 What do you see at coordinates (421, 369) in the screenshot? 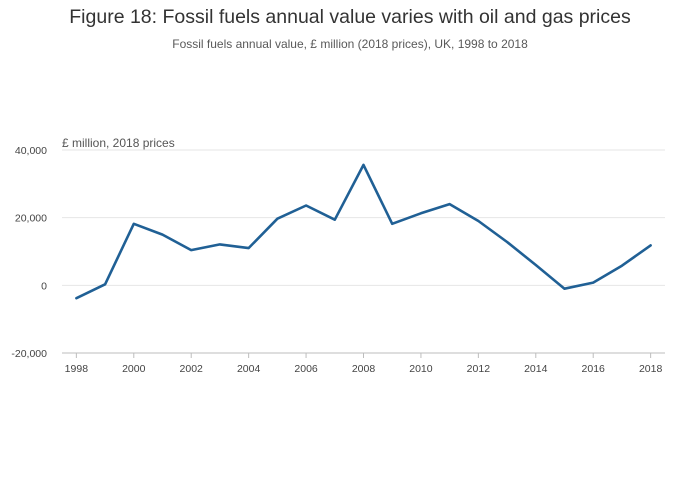
I see `x-tick-label: 2010` at bounding box center [421, 369].